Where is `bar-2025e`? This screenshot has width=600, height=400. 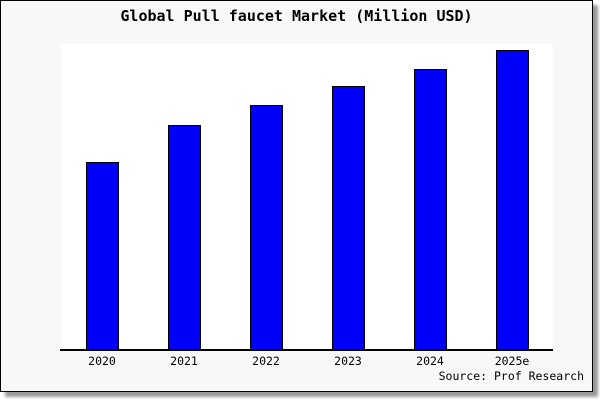 bar-2025e is located at coordinates (512, 199).